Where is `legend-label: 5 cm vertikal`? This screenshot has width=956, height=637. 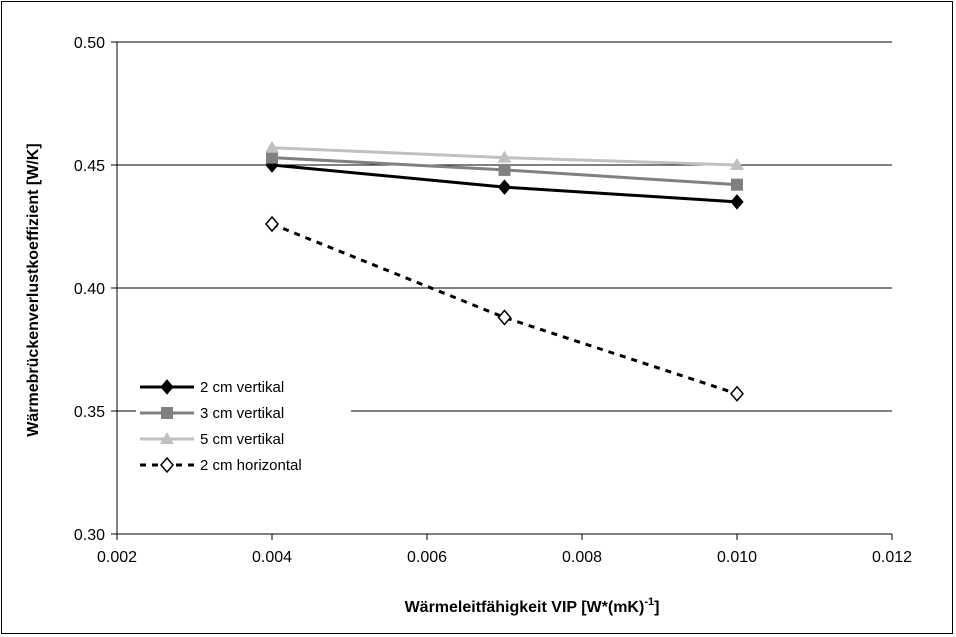
legend-label: 5 cm vertikal is located at coordinates (242, 439).